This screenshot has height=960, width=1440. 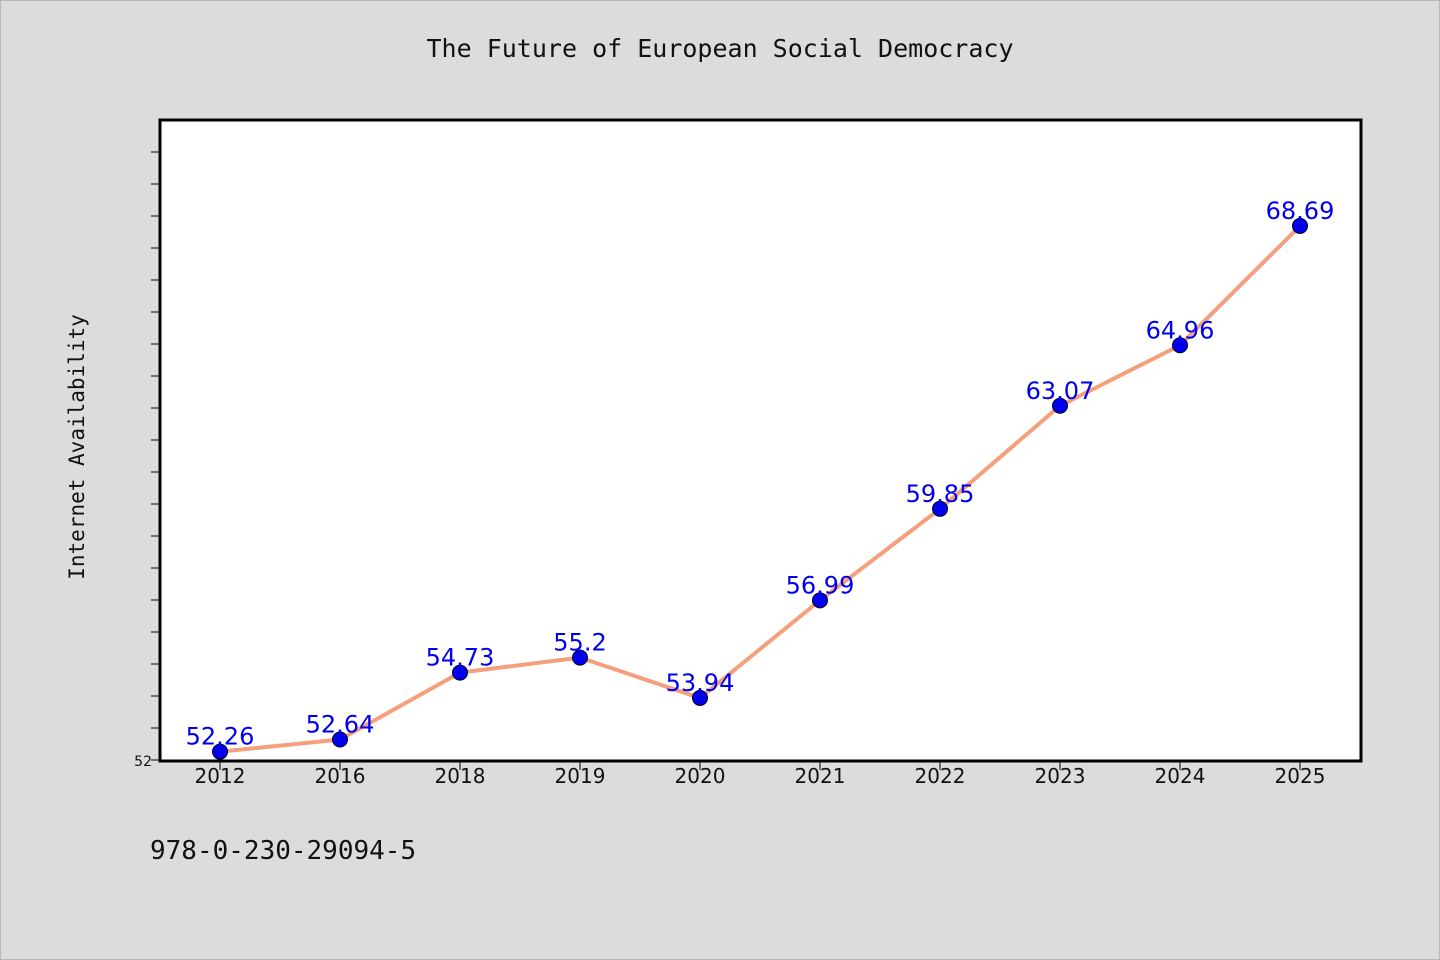 I want to click on x-axis-ticks: 2012 2016 2018 2019 2020 2021 2022 2023 2024 2025, so click(x=760, y=774).